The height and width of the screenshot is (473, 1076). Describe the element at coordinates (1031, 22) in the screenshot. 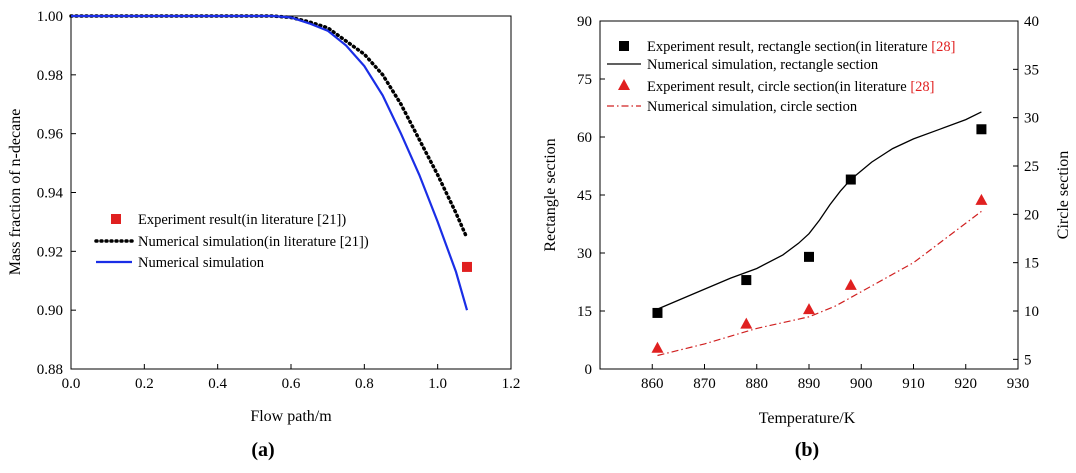

I see `chart-b-y2-tick-label: 40` at that location.